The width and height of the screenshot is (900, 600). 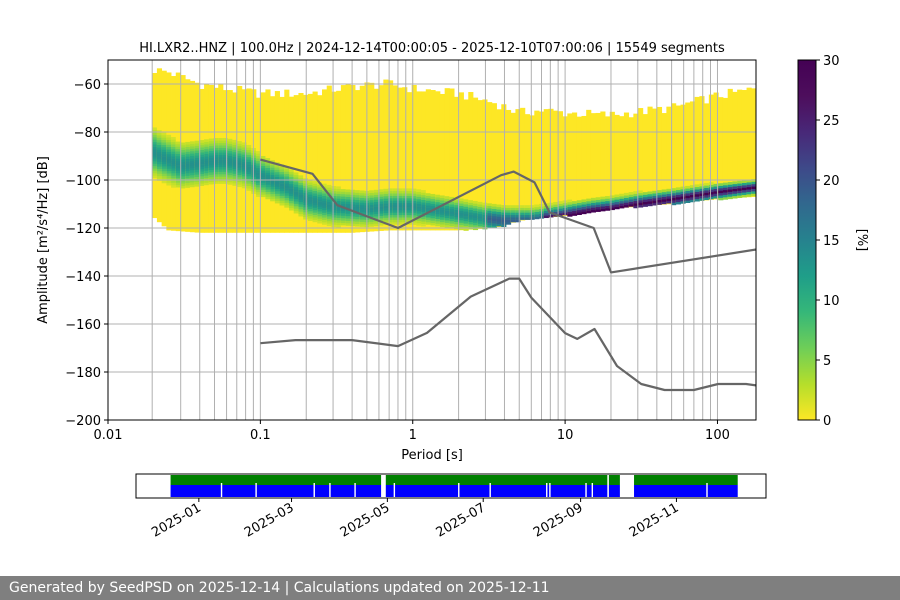 What do you see at coordinates (686, 491) in the screenshot?
I see `coverage-band-bottom` at bounding box center [686, 491].